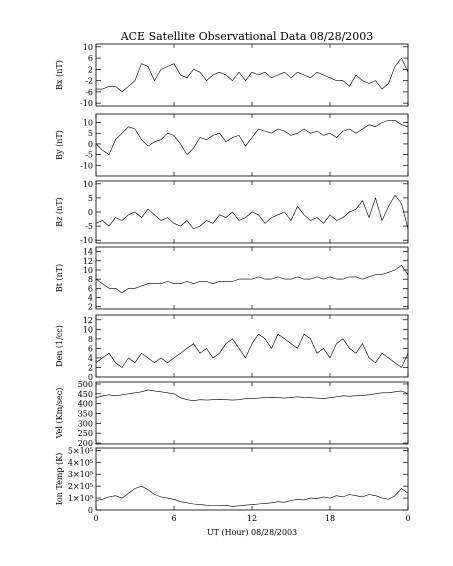 The width and height of the screenshot is (453, 566). I want to click on panel-vel-ytick-label: 400, so click(85, 404).